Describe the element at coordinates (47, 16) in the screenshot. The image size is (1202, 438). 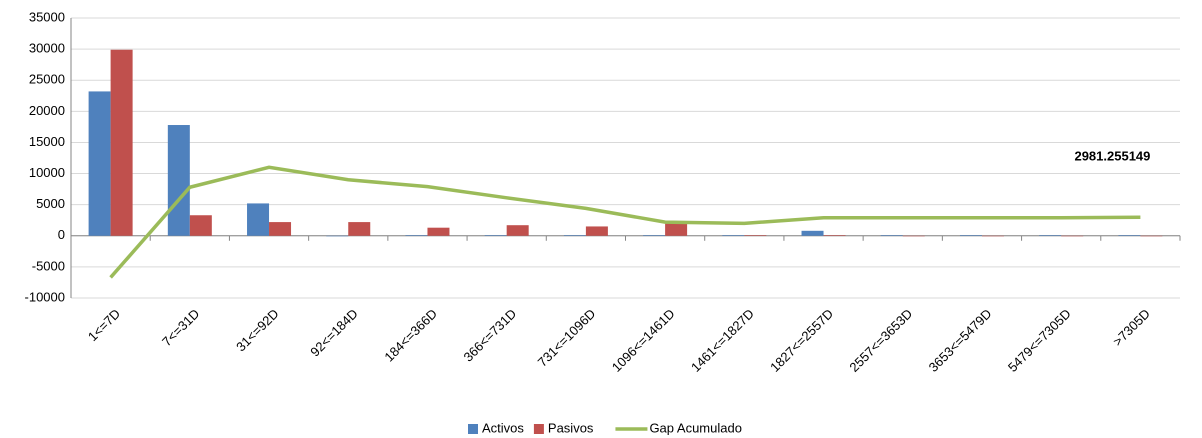
I see `y-tick-label: 35000` at that location.